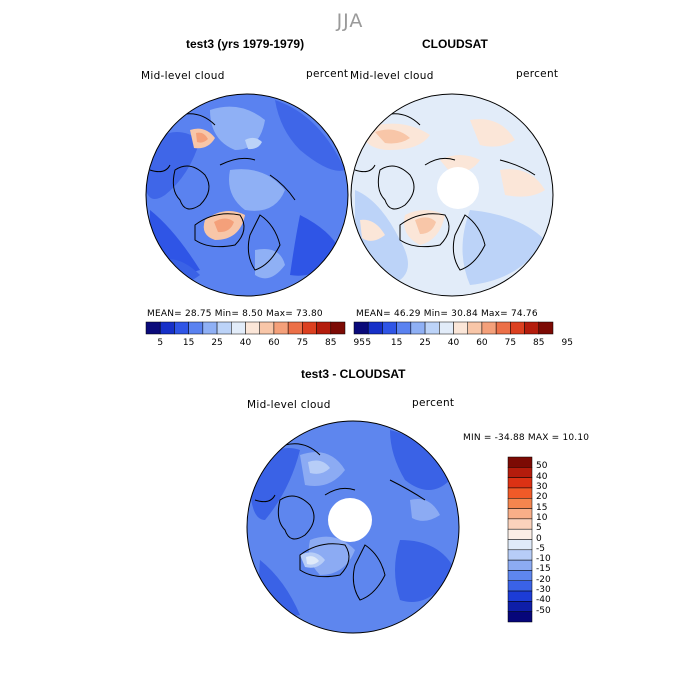 Image resolution: width=700 pixels, height=700 pixels. I want to click on variable-label-test3: Mid-level cloud, so click(183, 76).